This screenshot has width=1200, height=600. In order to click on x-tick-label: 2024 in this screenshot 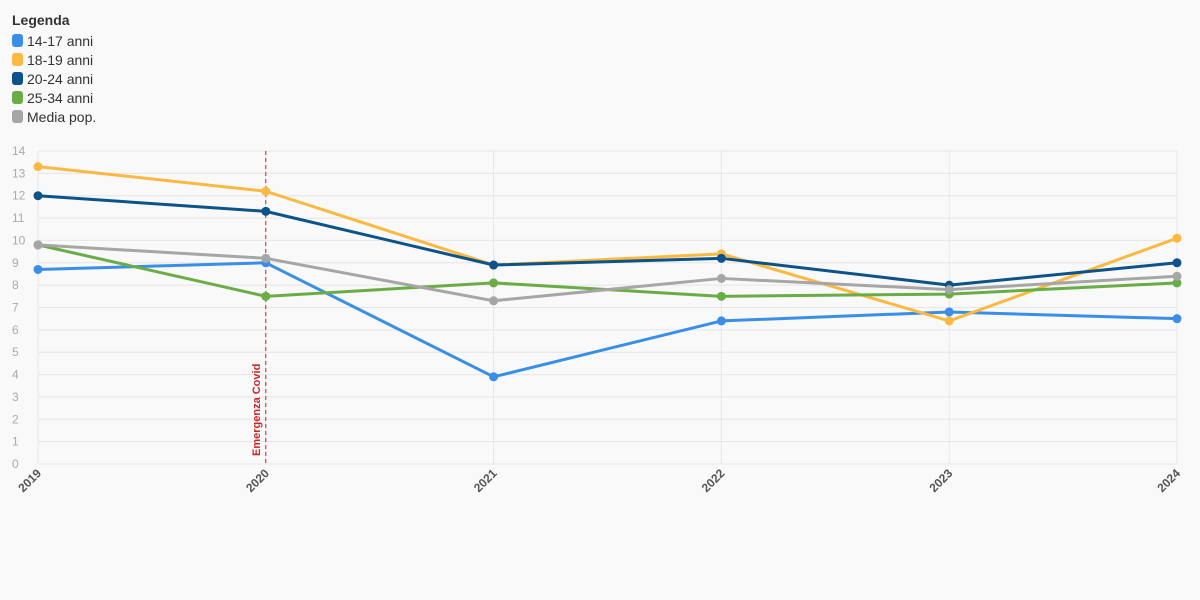, I will do `click(1168, 480)`.